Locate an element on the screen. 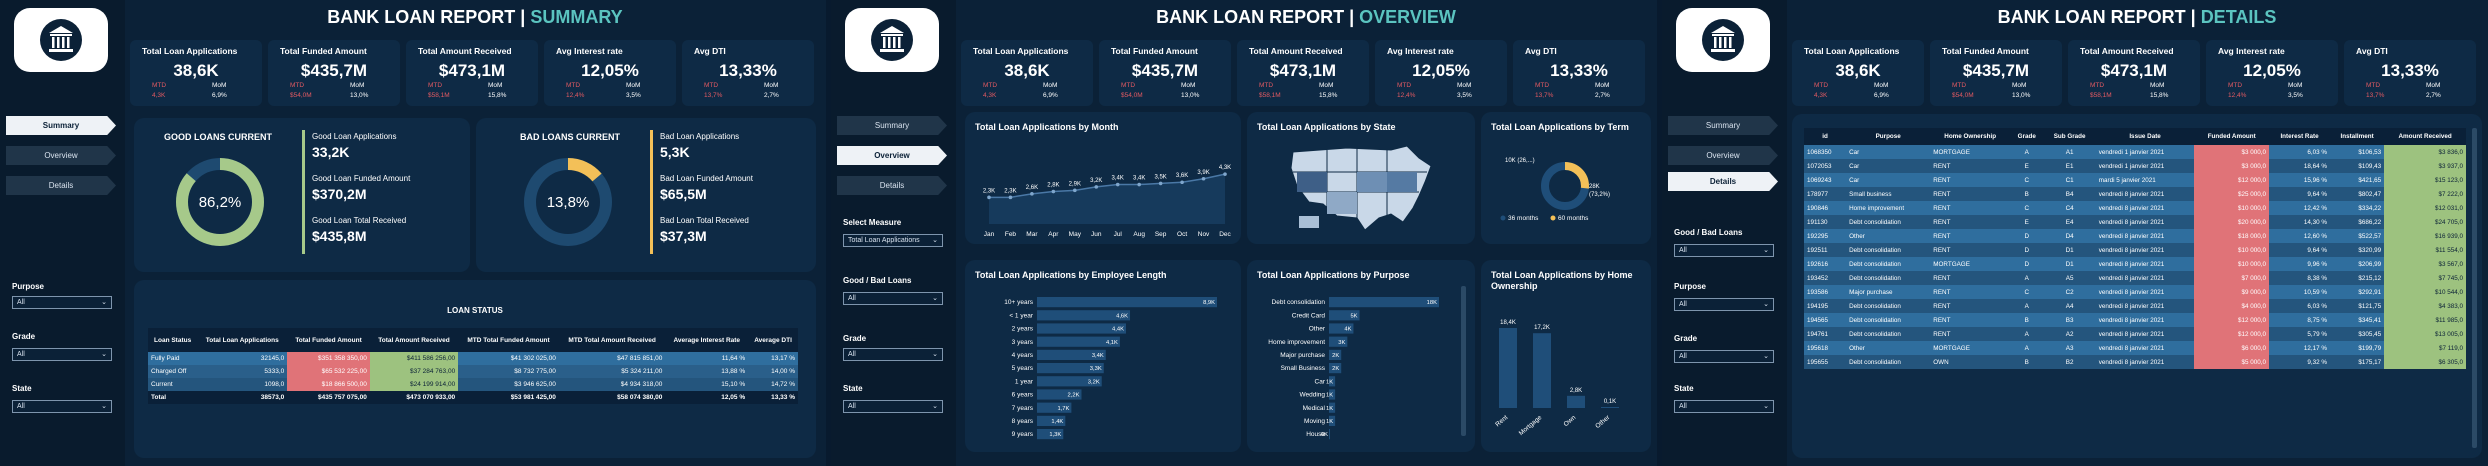 The image size is (2488, 466). good-loans-arc is located at coordinates (220, 202).